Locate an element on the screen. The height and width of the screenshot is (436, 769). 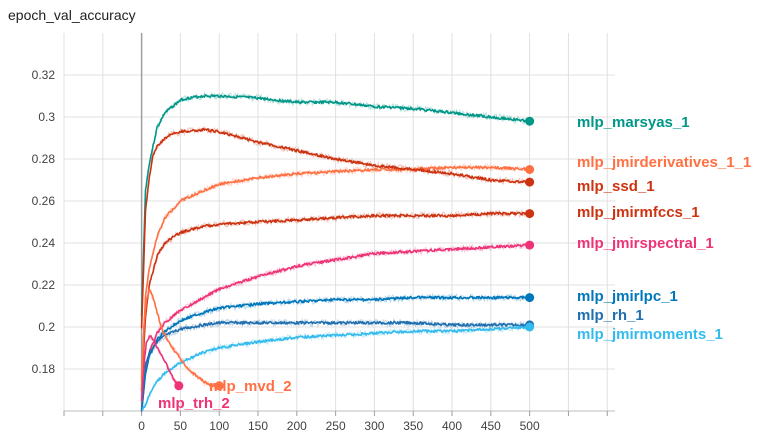
chart-title: epoch_val_accuracy is located at coordinates (72, 15).